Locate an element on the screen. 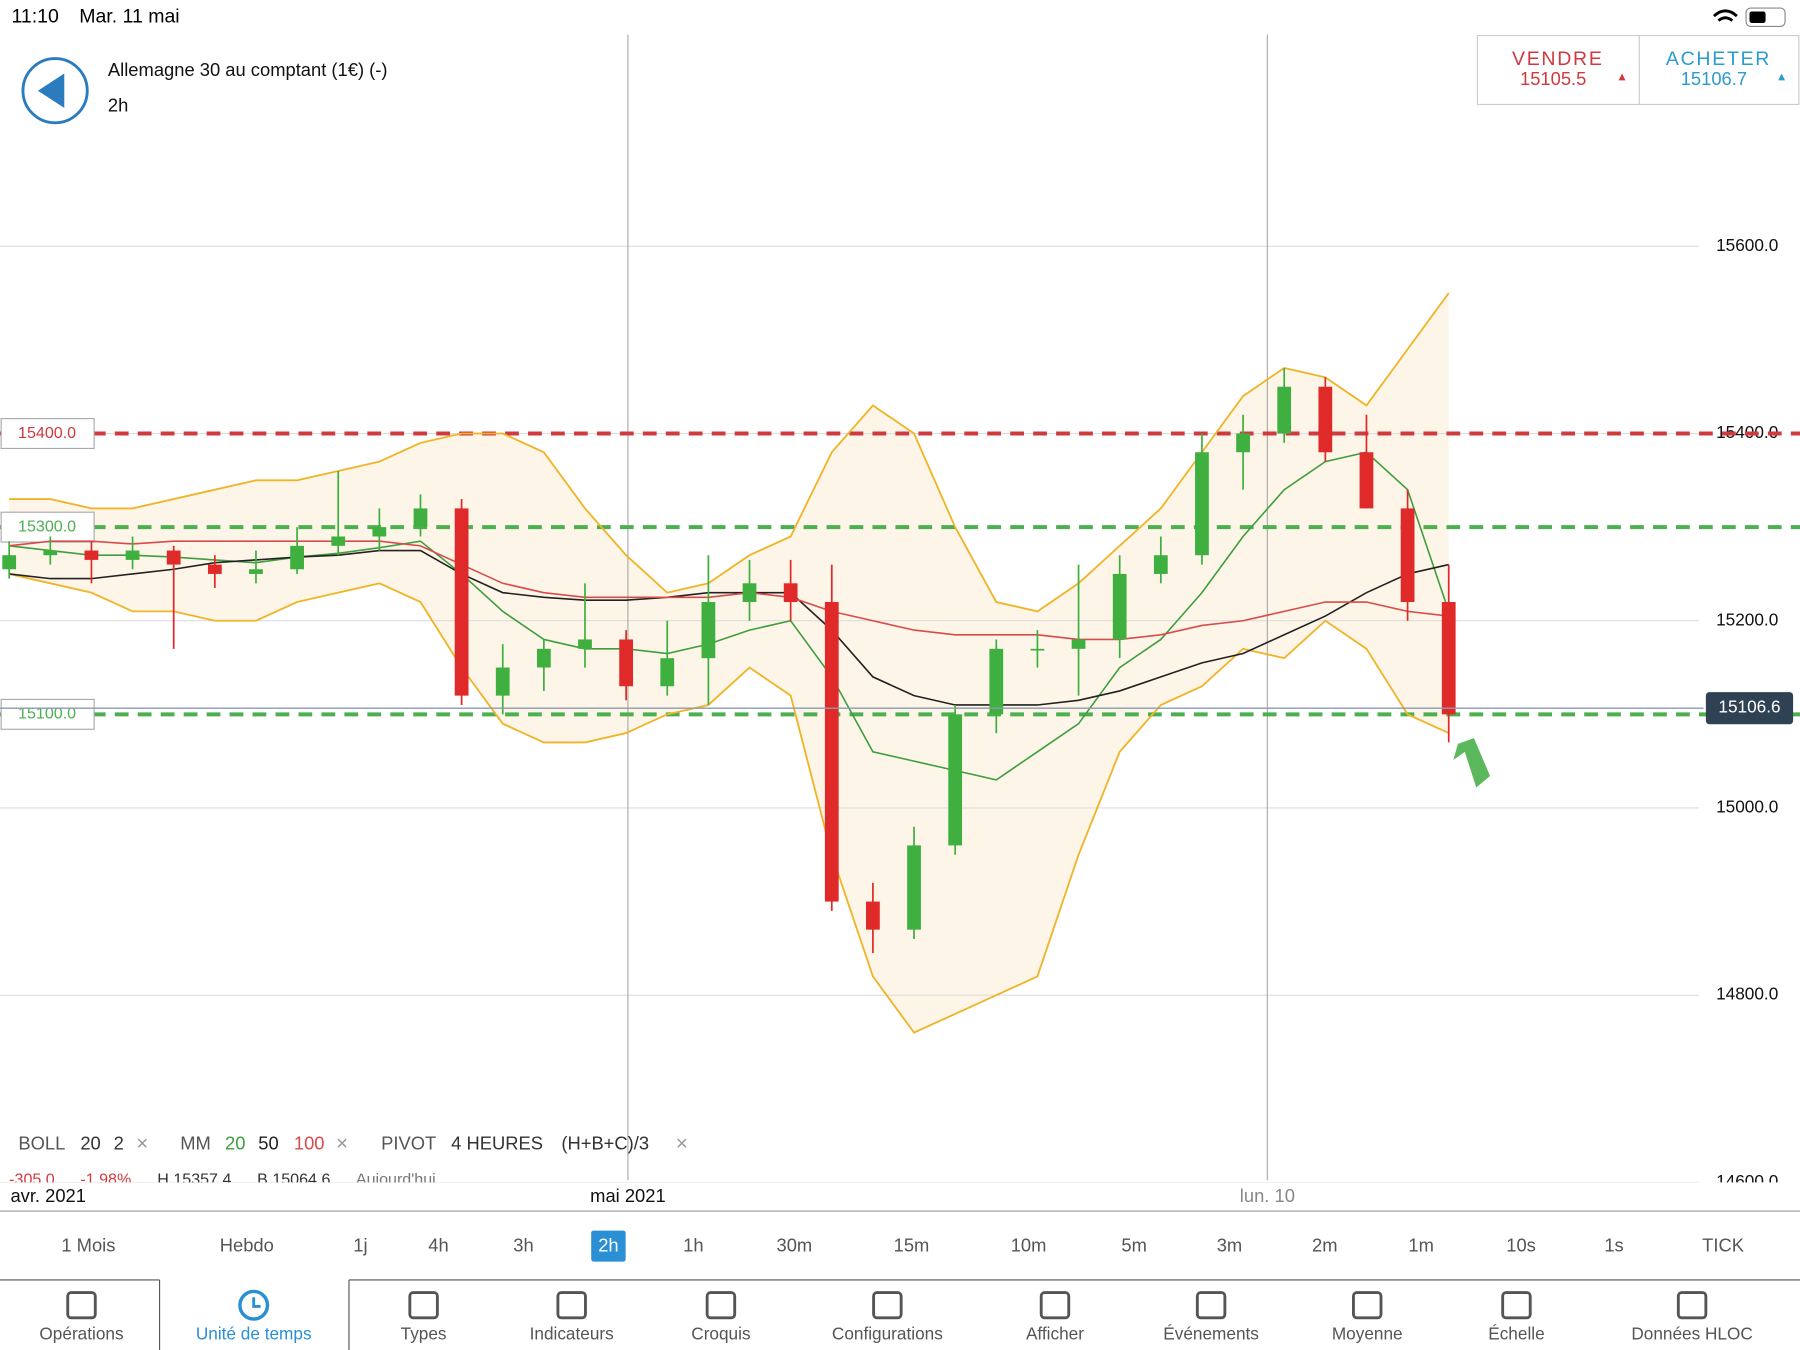 The image size is (1800, 1350). toolbar-item: Afficher is located at coordinates (1055, 1334).